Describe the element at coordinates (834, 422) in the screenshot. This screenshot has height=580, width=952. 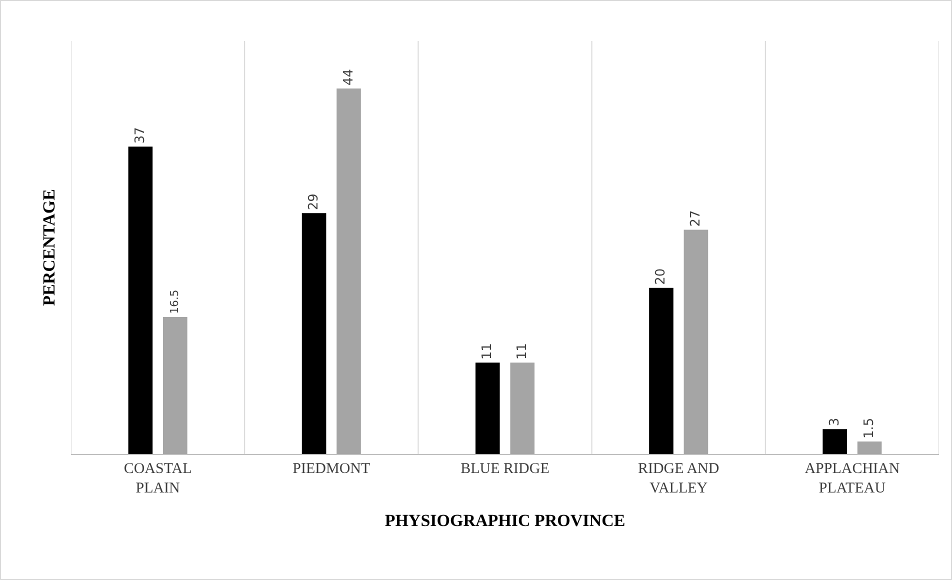
I see `data-label: 3` at that location.